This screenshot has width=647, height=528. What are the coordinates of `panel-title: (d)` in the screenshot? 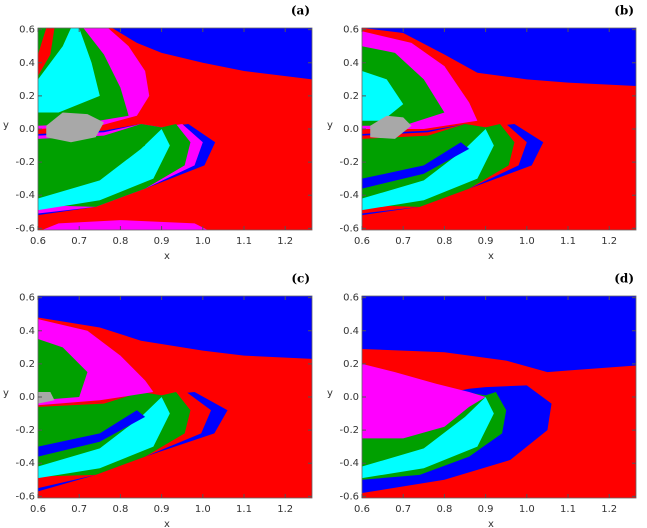 It's located at (624, 279).